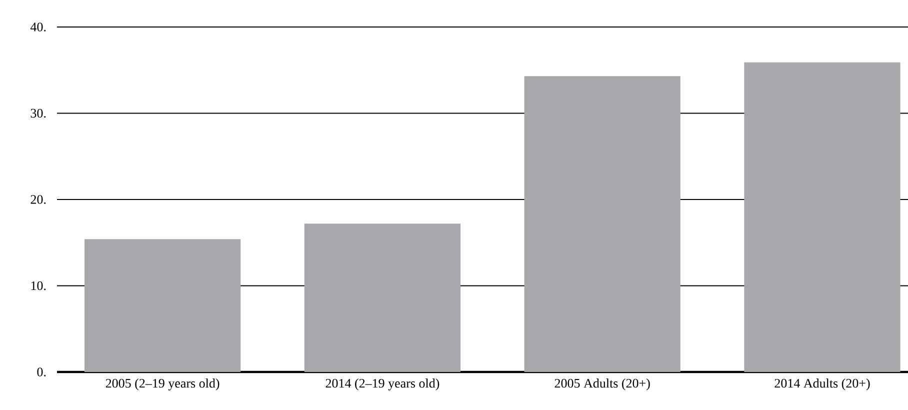  I want to click on x-tick-label: 2005 (2–19 years old), so click(163, 384).